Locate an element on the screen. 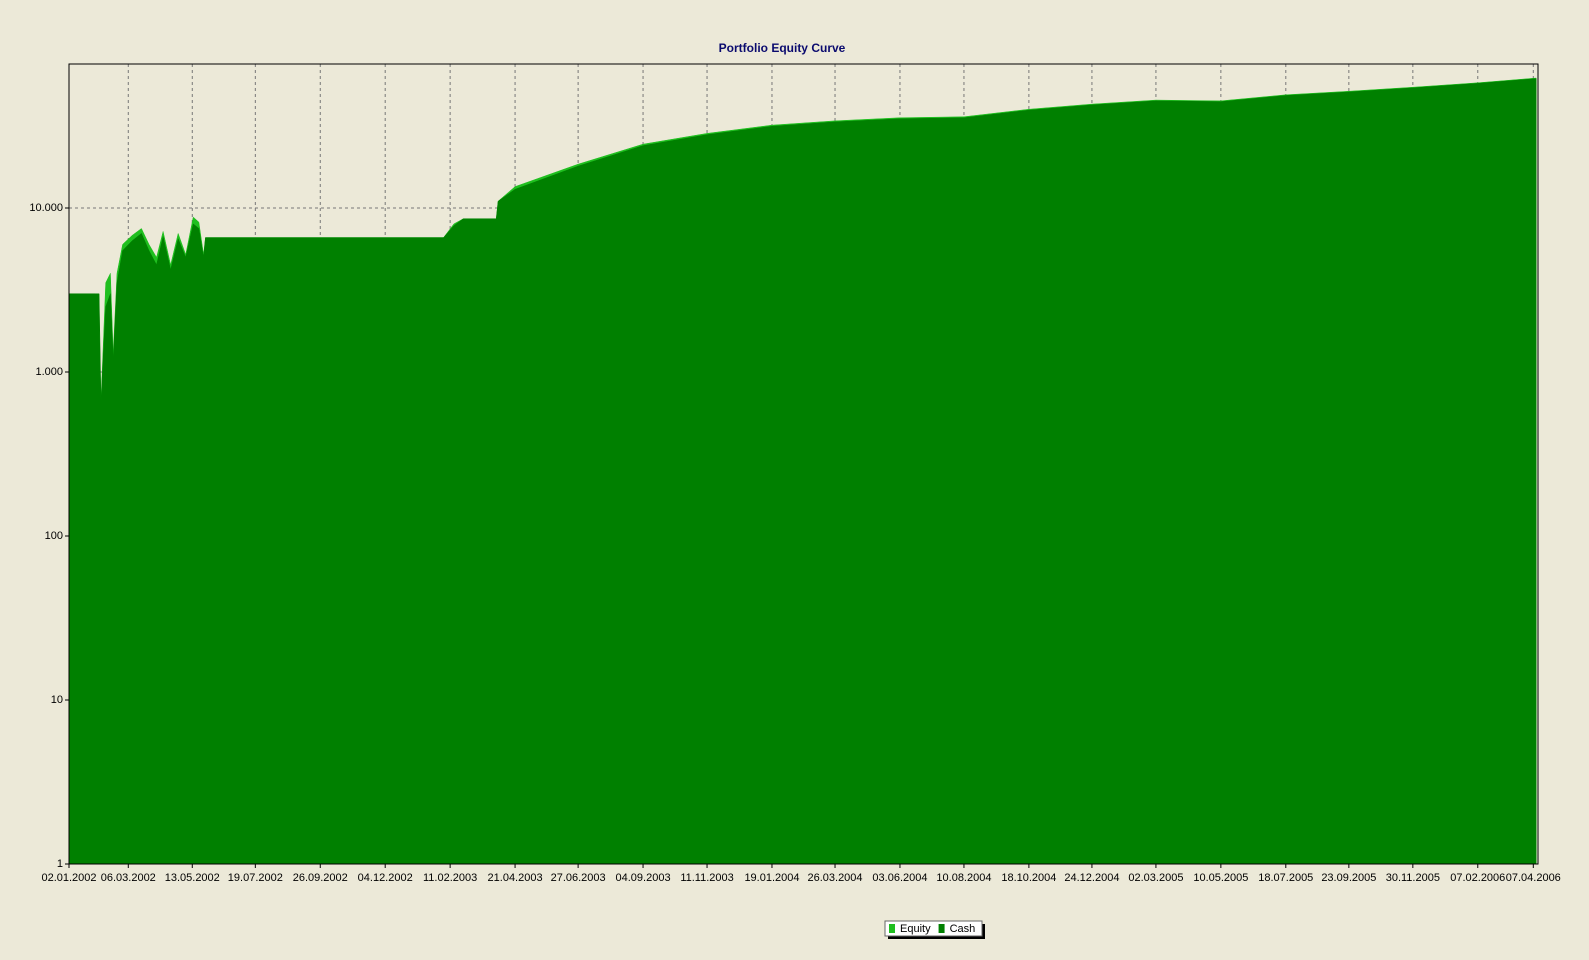 The width and height of the screenshot is (1589, 960). x-tick-label: 03.06.2004 is located at coordinates (899, 878).